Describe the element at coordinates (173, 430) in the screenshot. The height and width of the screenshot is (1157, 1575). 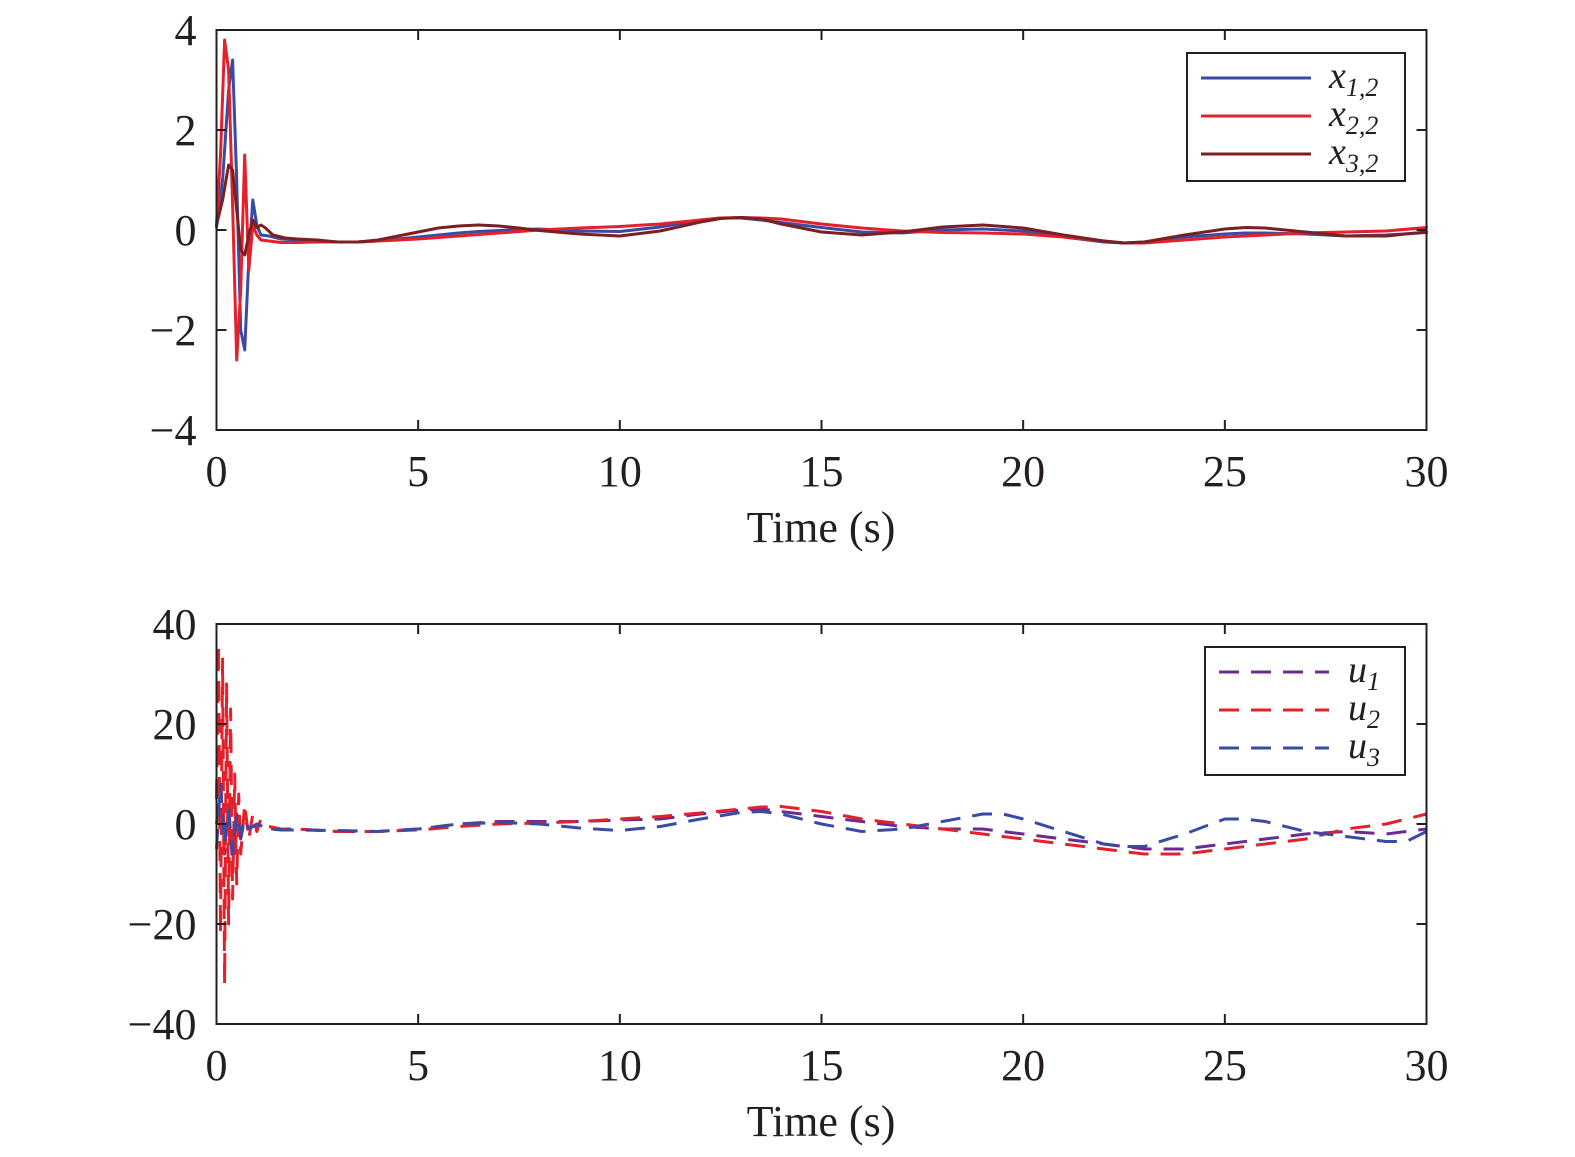
I see `y-tick-label: −4` at that location.